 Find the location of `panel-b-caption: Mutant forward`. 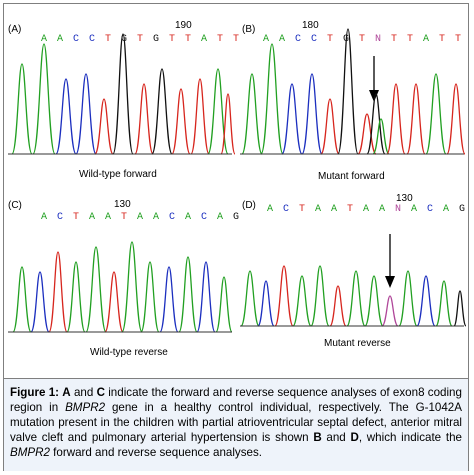

panel-b-caption: Mutant forward is located at coordinates (351, 176).